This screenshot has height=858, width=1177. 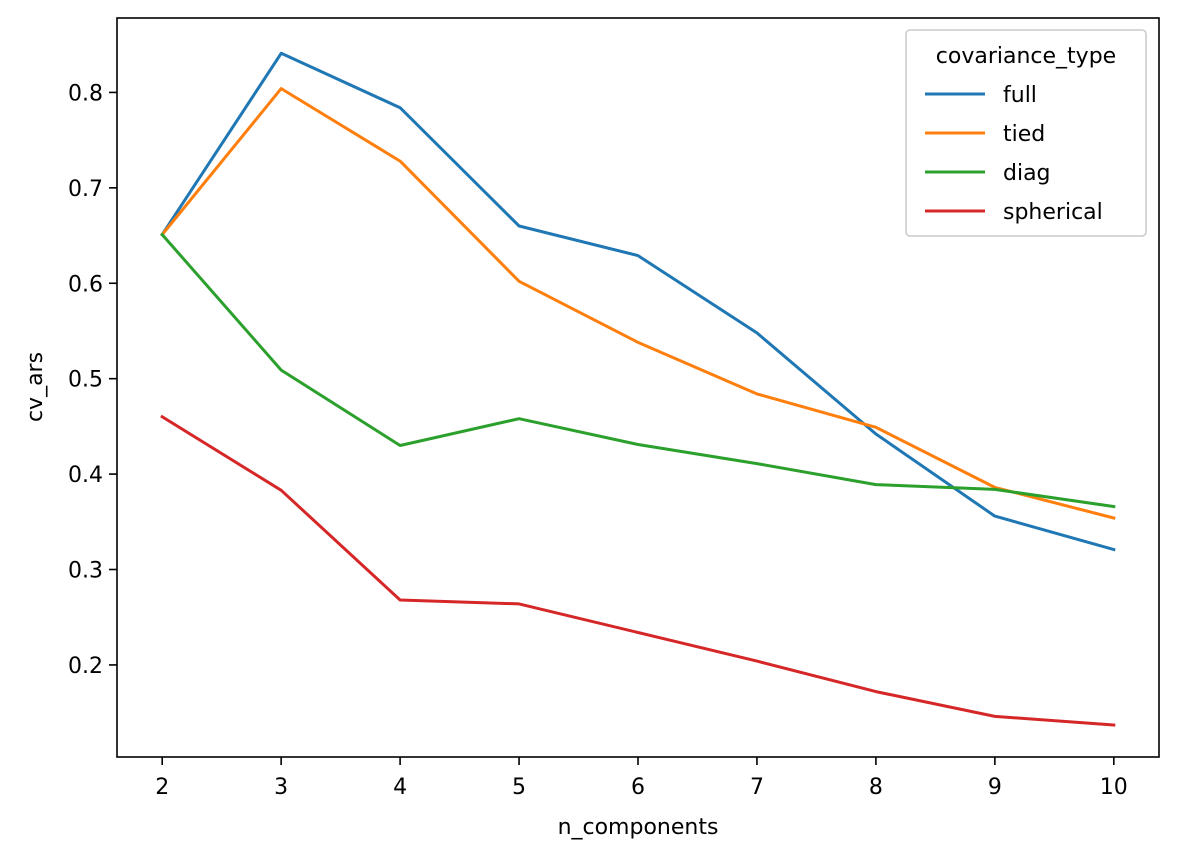 I want to click on x-axis: 2 3 4 5 6 7 8 9 10, so click(x=641, y=778).